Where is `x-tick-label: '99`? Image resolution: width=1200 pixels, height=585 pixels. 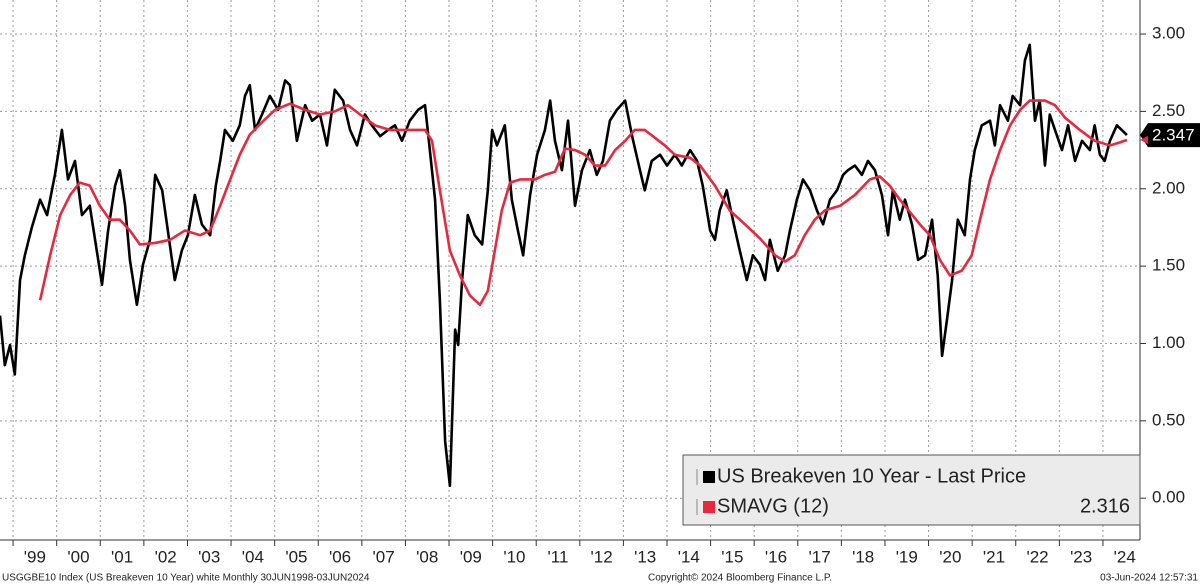
x-tick-label: '99 is located at coordinates (35, 556).